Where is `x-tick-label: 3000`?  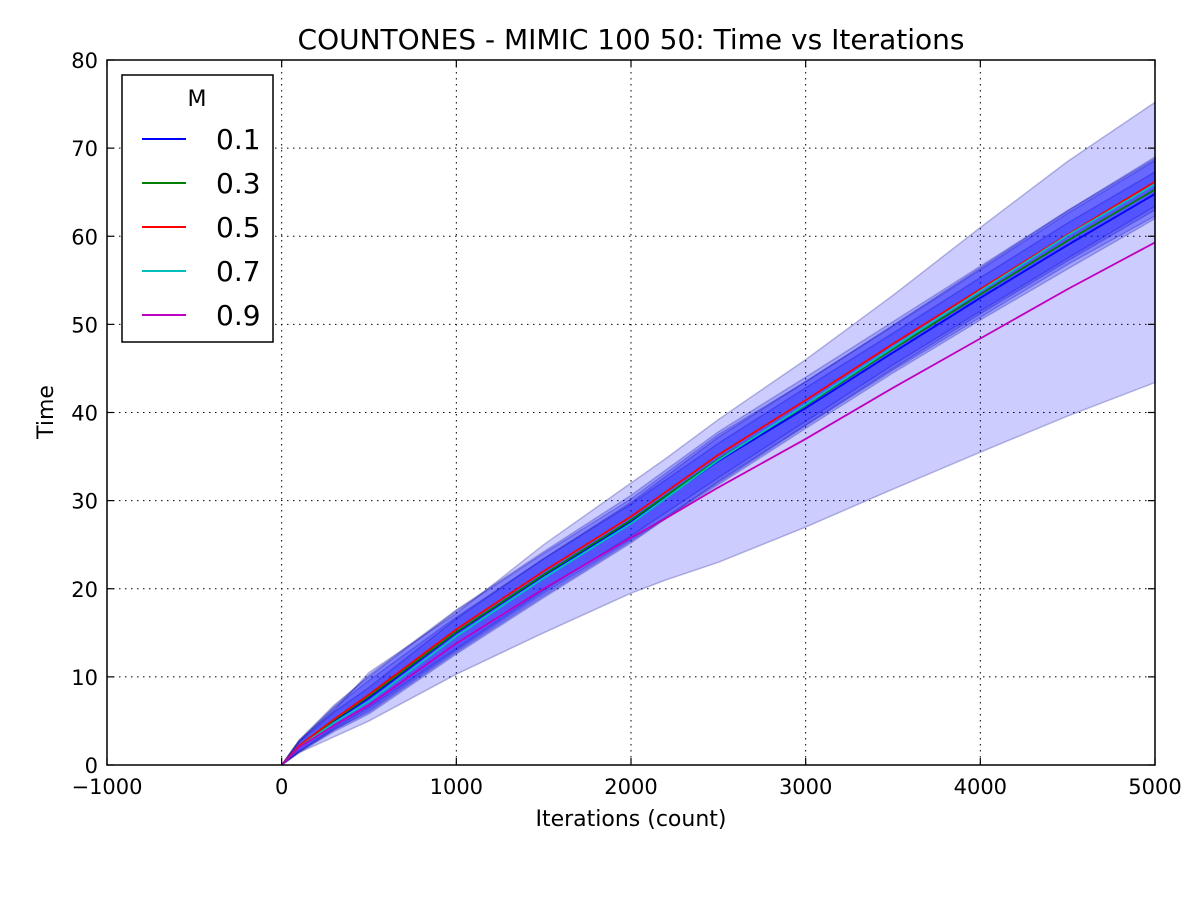 x-tick-label: 3000 is located at coordinates (805, 787).